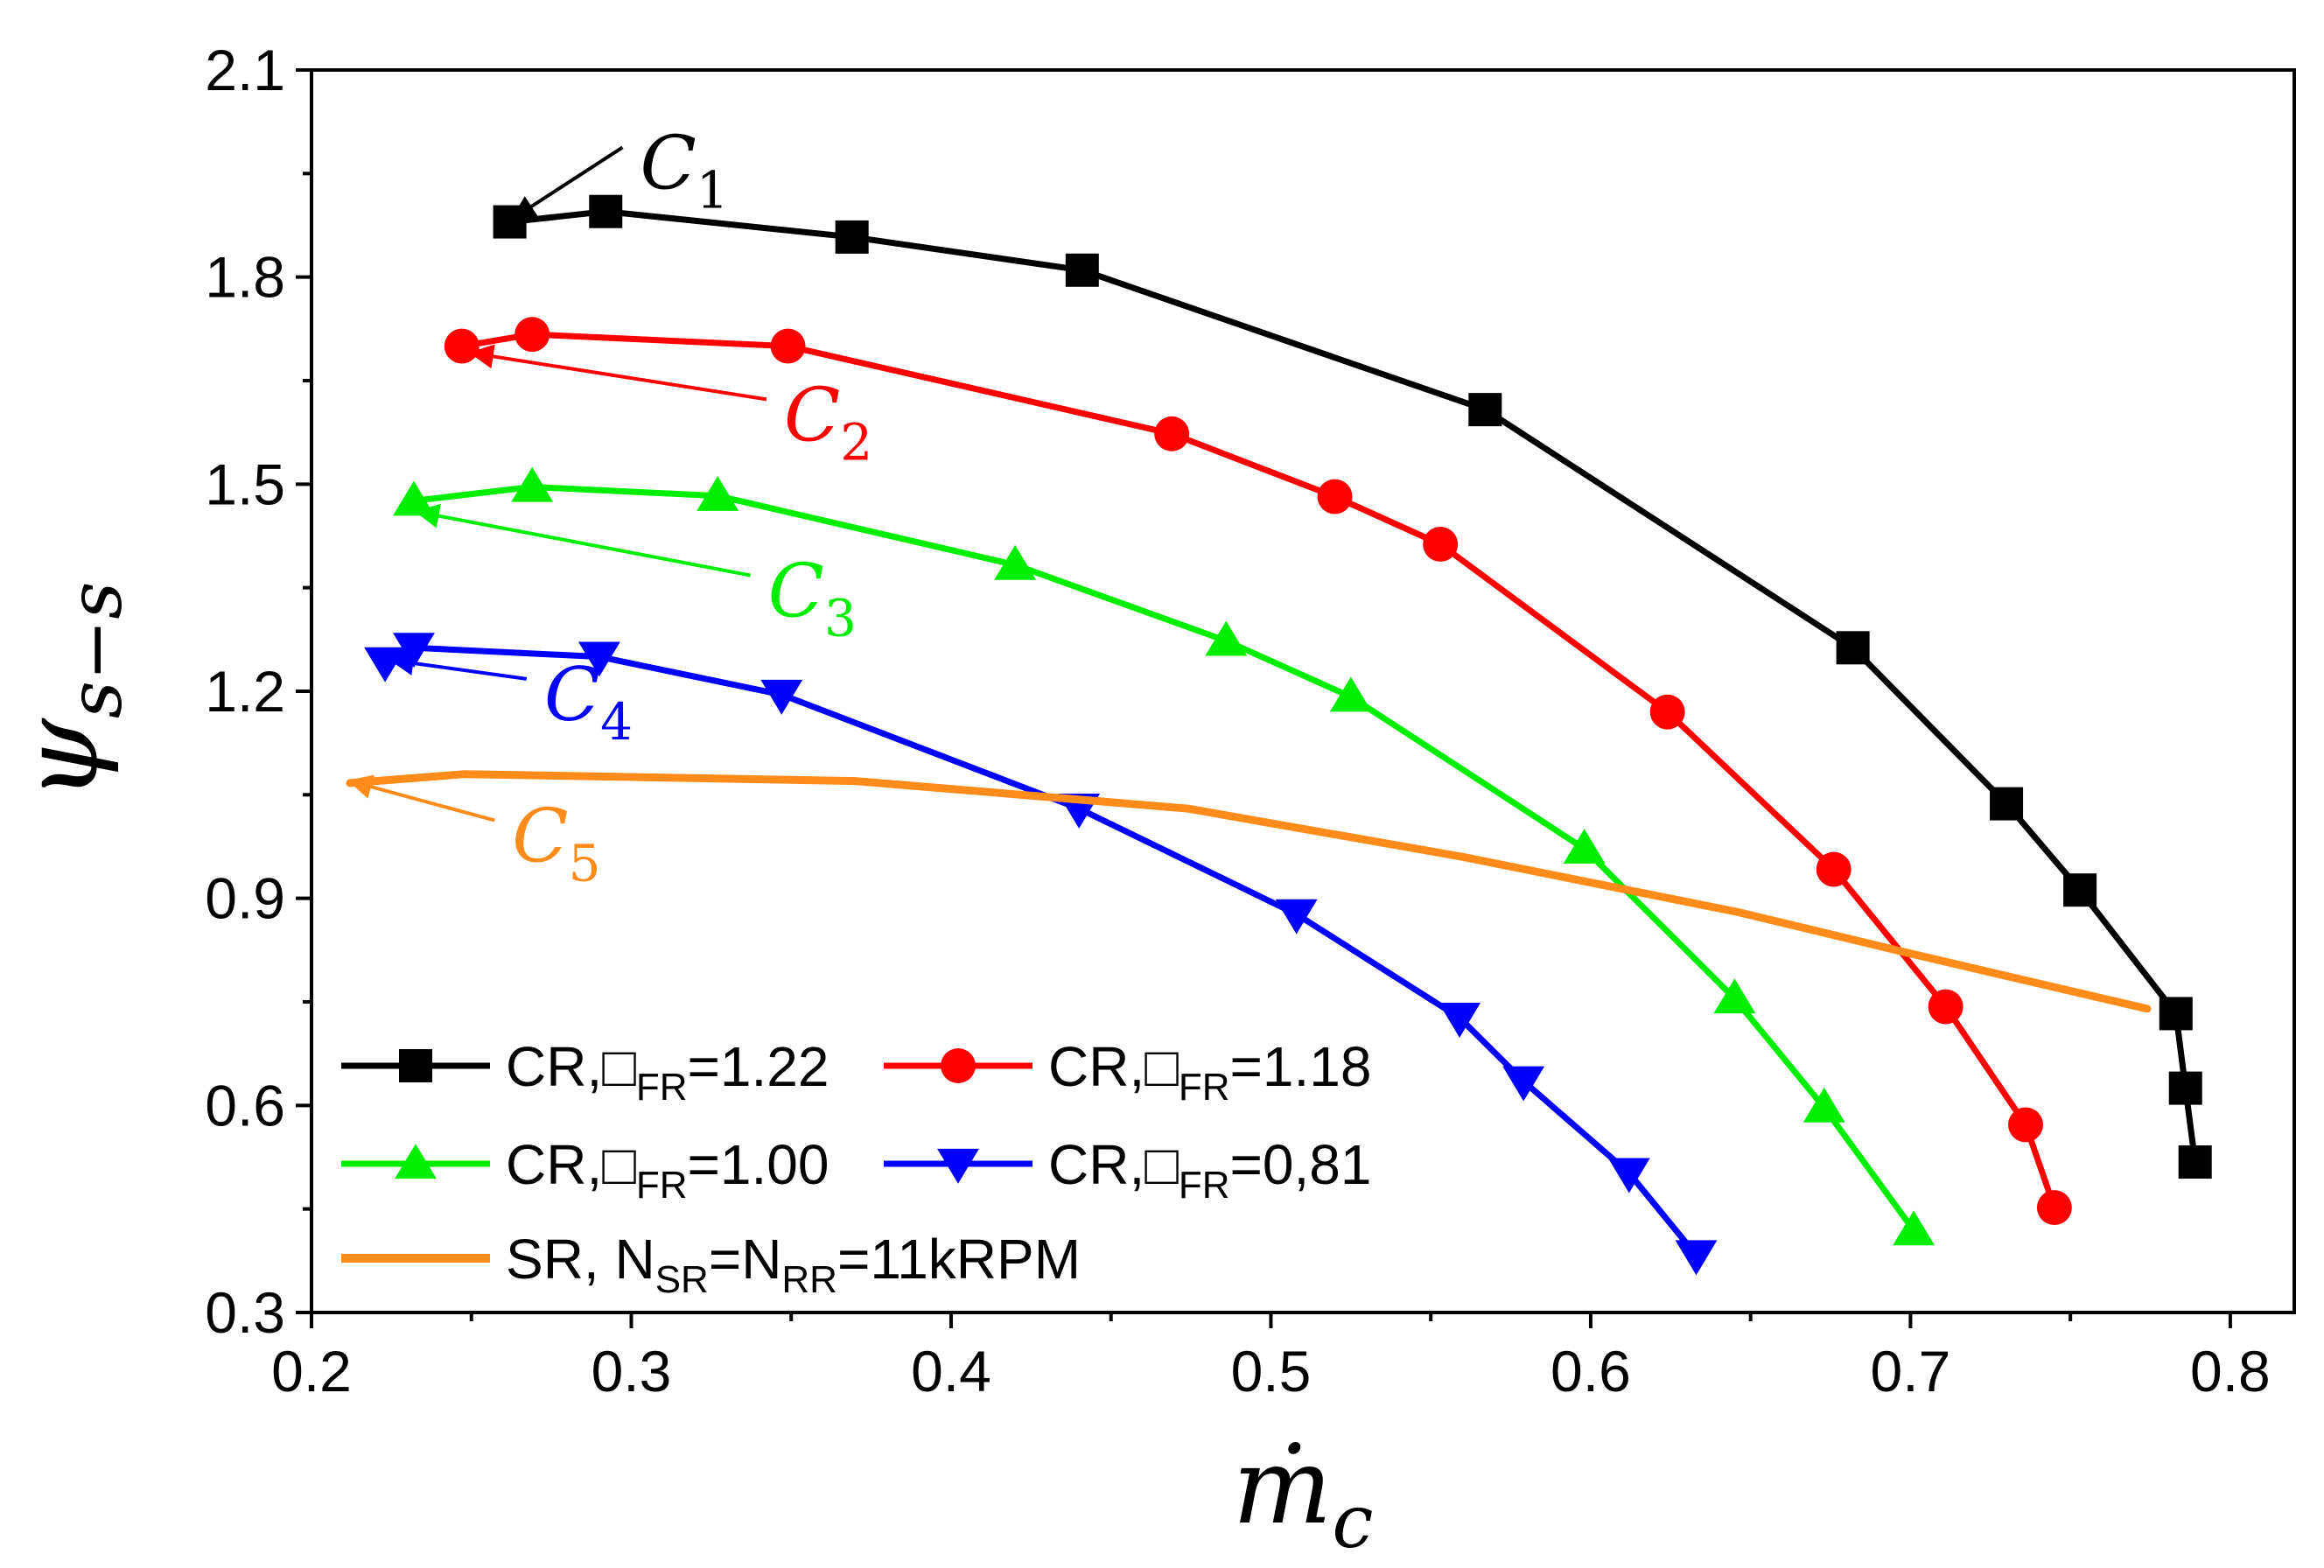 This screenshot has height=1568, width=2324. Describe the element at coordinates (1590, 1371) in the screenshot. I see `x-tick-label: 0.6` at that location.